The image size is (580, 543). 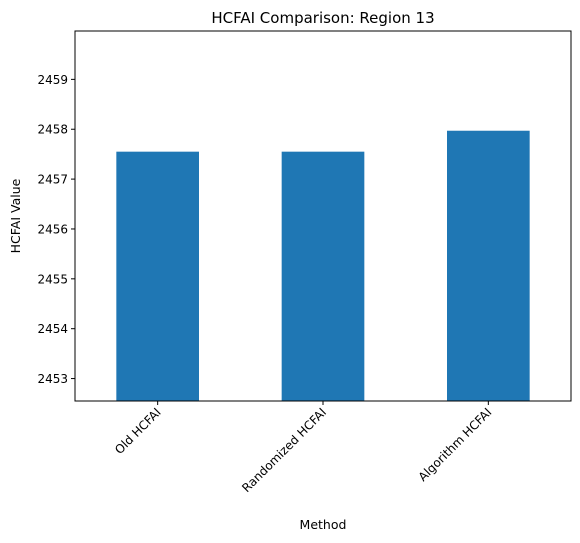 I want to click on y-axis: 2453 2454 2455 2456 2457 2458 2459, so click(x=56, y=229).